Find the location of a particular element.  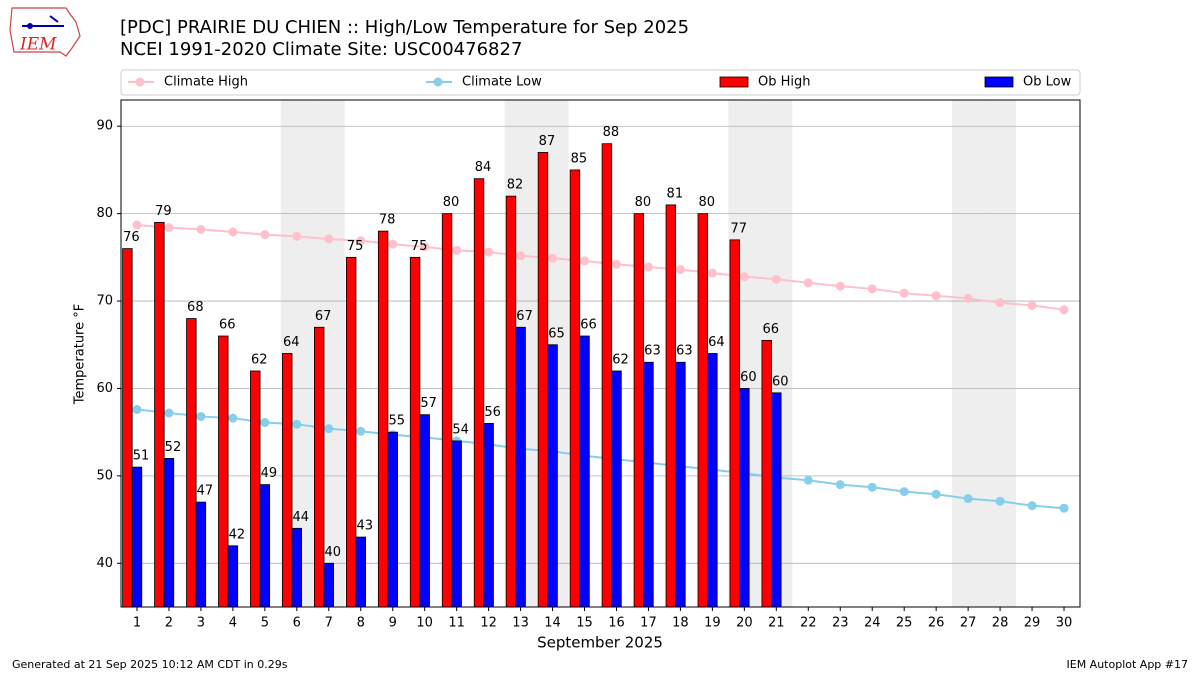

x-tick-label: 14 is located at coordinates (552, 623).